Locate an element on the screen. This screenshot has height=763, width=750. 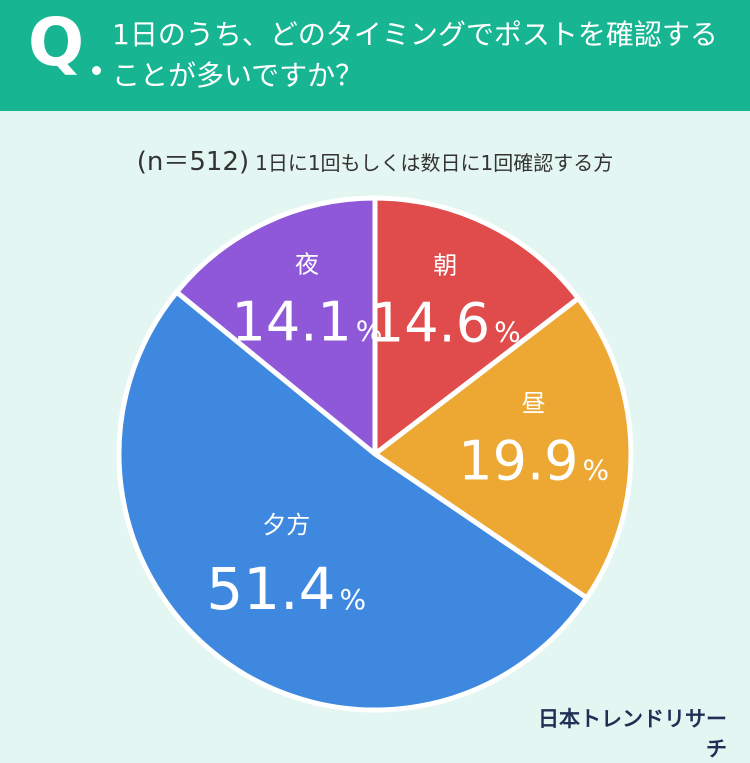
q-mark: Q is located at coordinates (56, 42).